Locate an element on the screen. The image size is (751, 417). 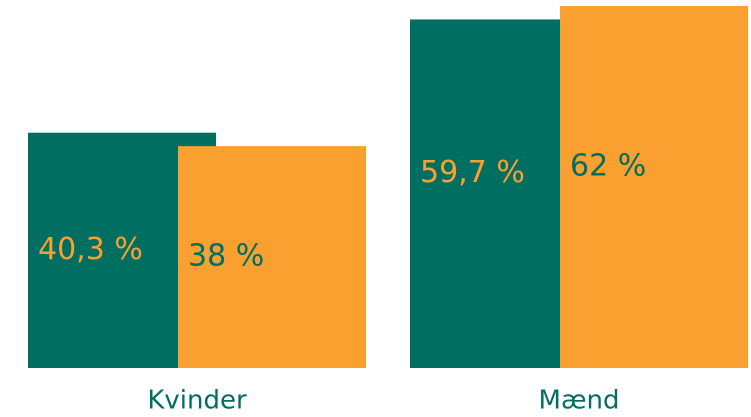
x-tick-label: Mænd is located at coordinates (579, 401).